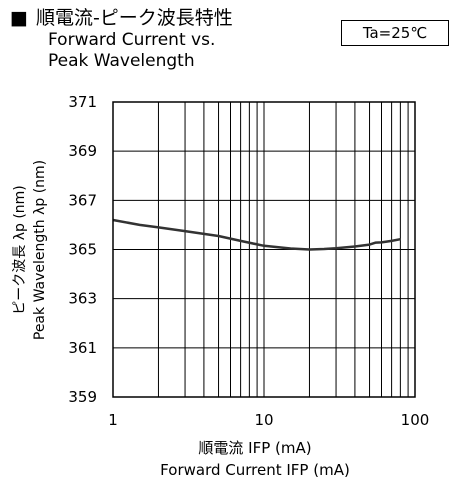  Describe the element at coordinates (82, 151) in the screenshot. I see `y-tick-label: 369` at that location.